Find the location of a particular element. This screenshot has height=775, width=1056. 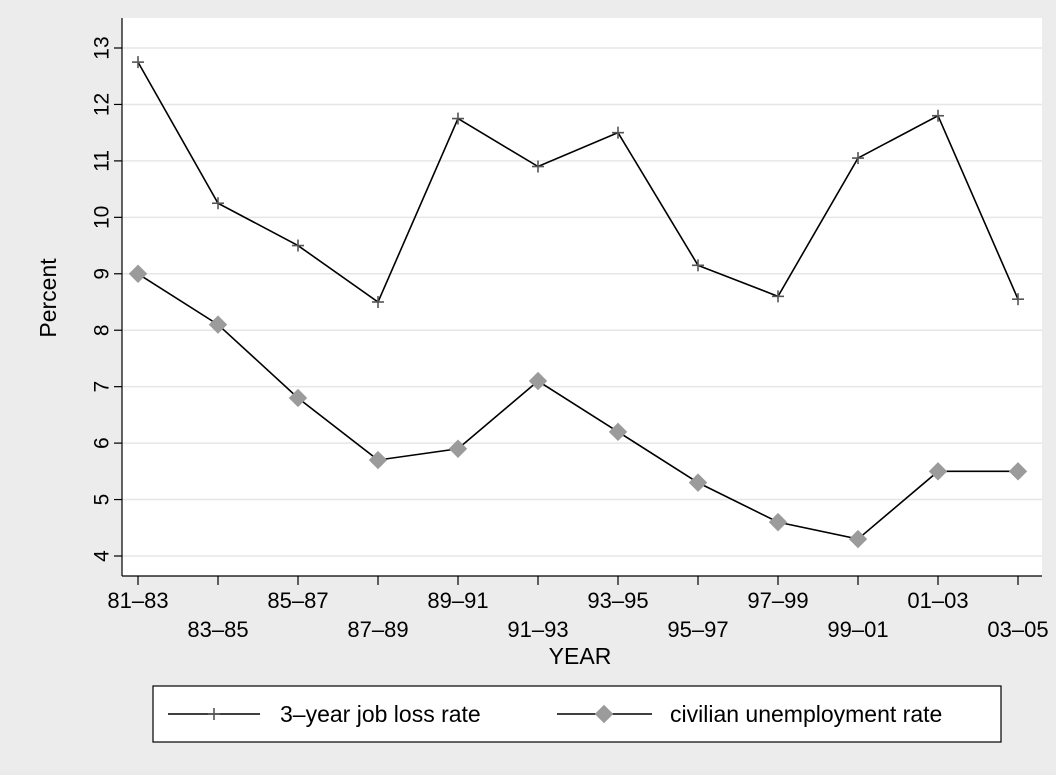

x-tick-label-11: 03–05 is located at coordinates (1017, 629).